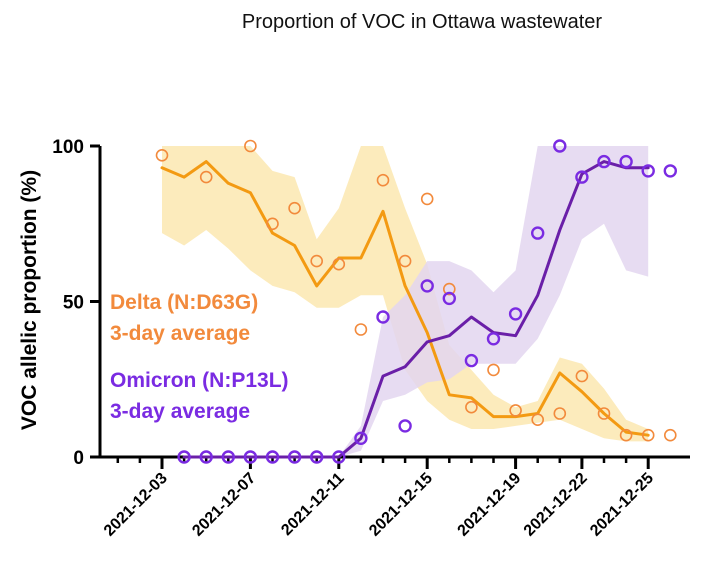  Describe the element at coordinates (312, 504) in the screenshot. I see `x-tick-label: 2021-12-11` at that location.